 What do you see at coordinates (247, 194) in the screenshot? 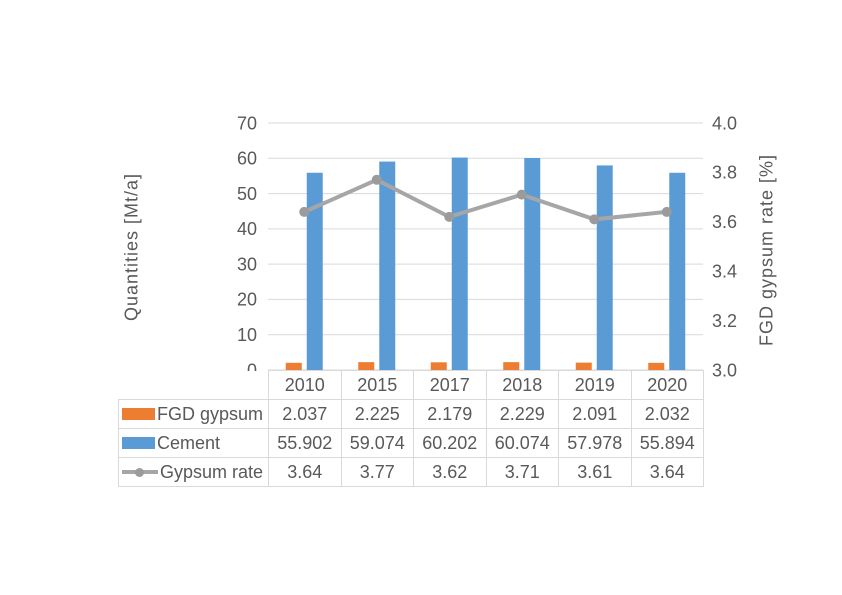
I see `left-axis-tick-label: 50` at bounding box center [247, 194].